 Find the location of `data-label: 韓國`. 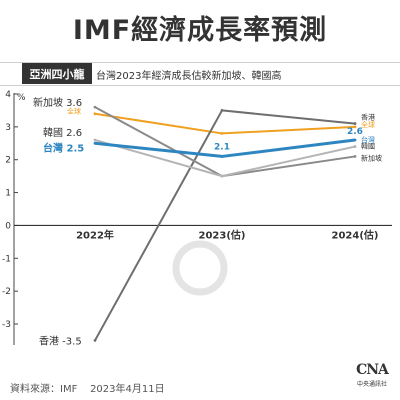

data-label: 韓國 is located at coordinates (368, 146).